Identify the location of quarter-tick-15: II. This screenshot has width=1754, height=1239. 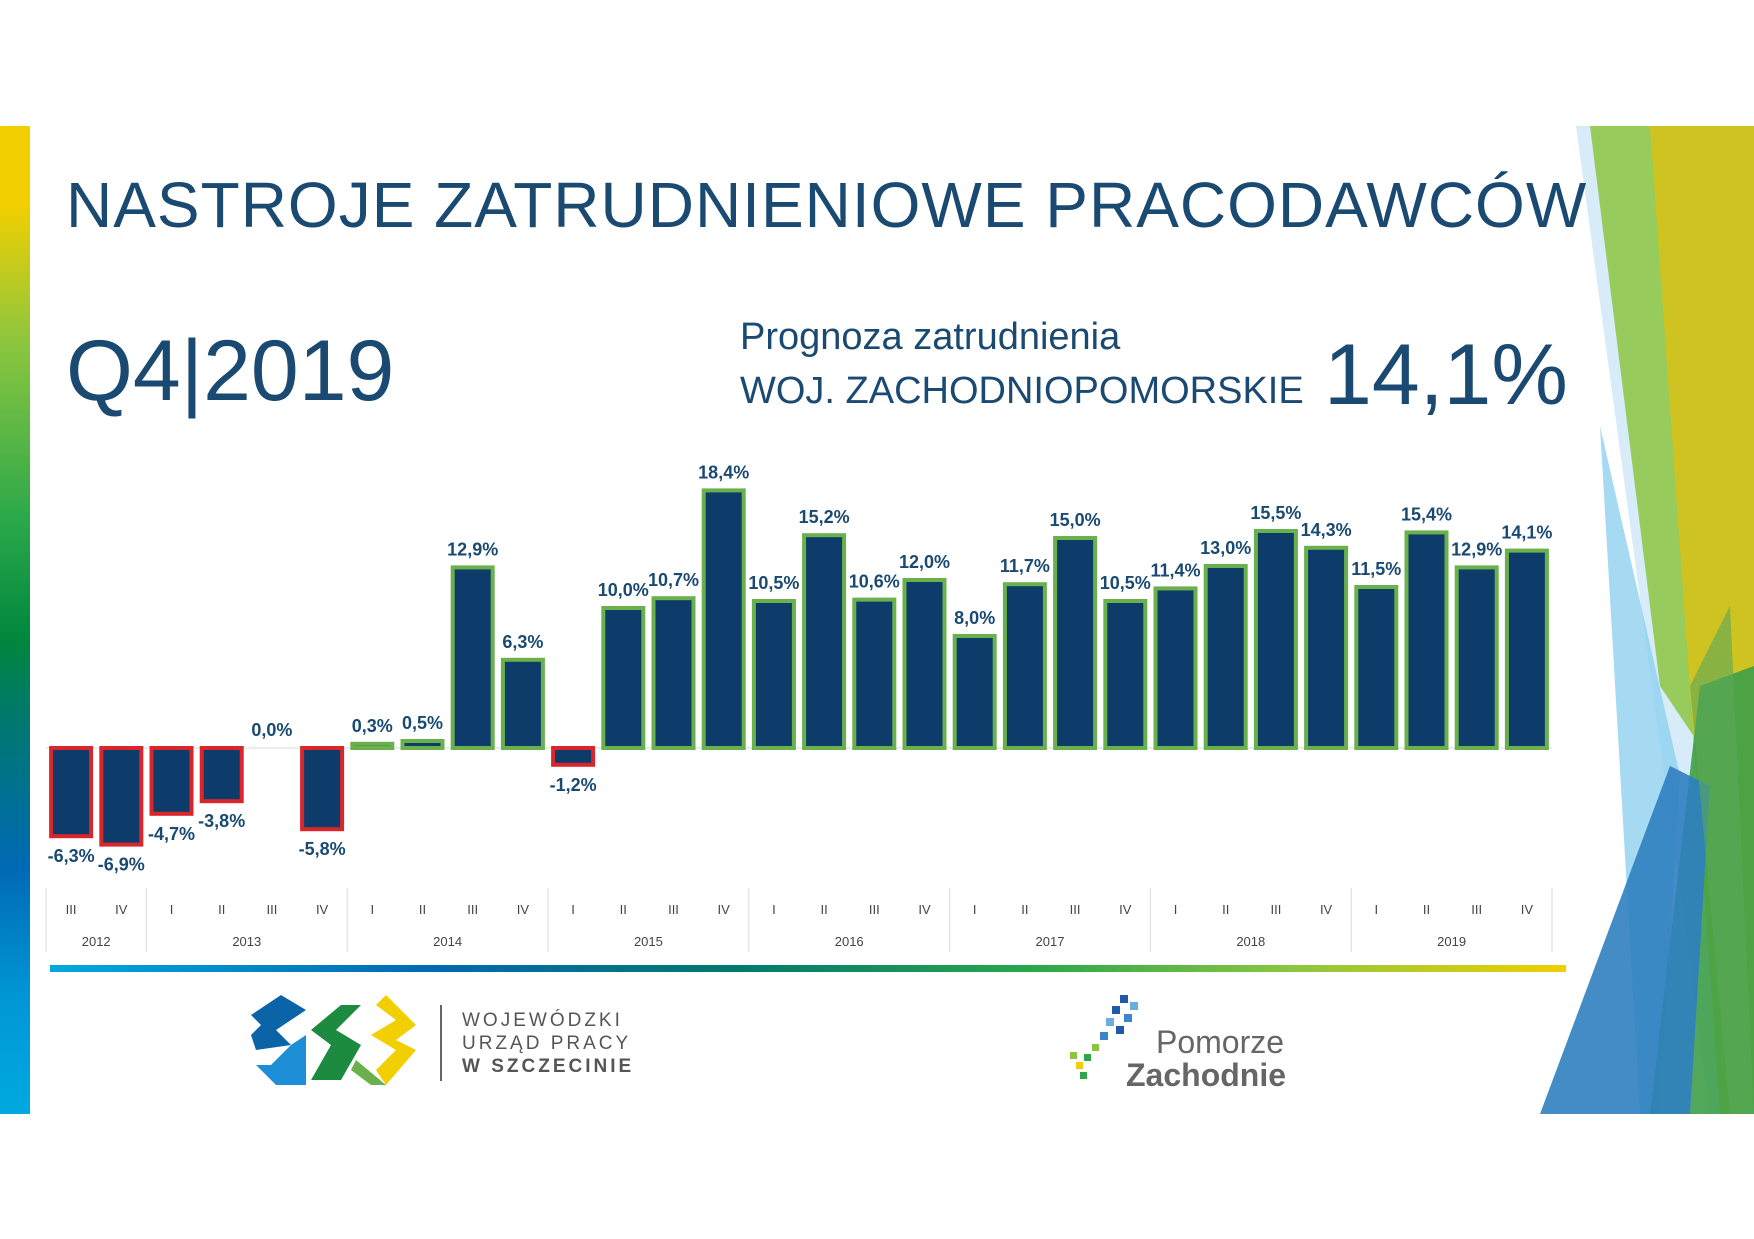
(823, 909).